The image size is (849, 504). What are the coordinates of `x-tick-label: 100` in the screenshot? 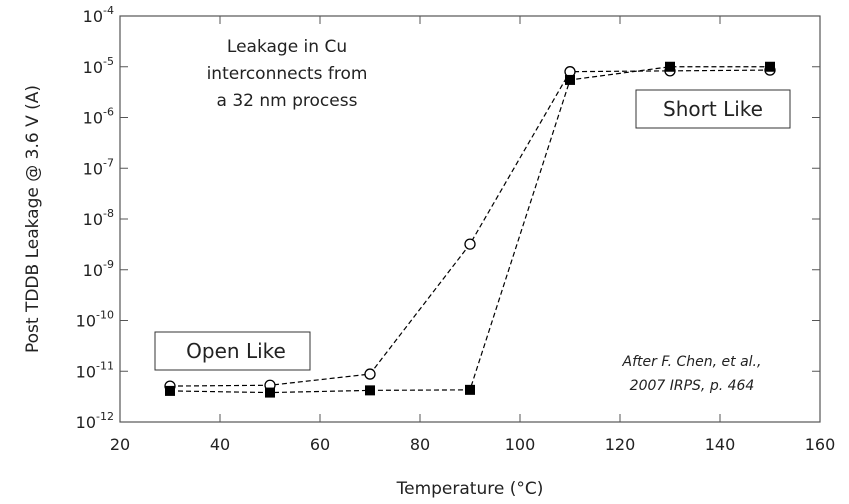 It's located at (520, 444).